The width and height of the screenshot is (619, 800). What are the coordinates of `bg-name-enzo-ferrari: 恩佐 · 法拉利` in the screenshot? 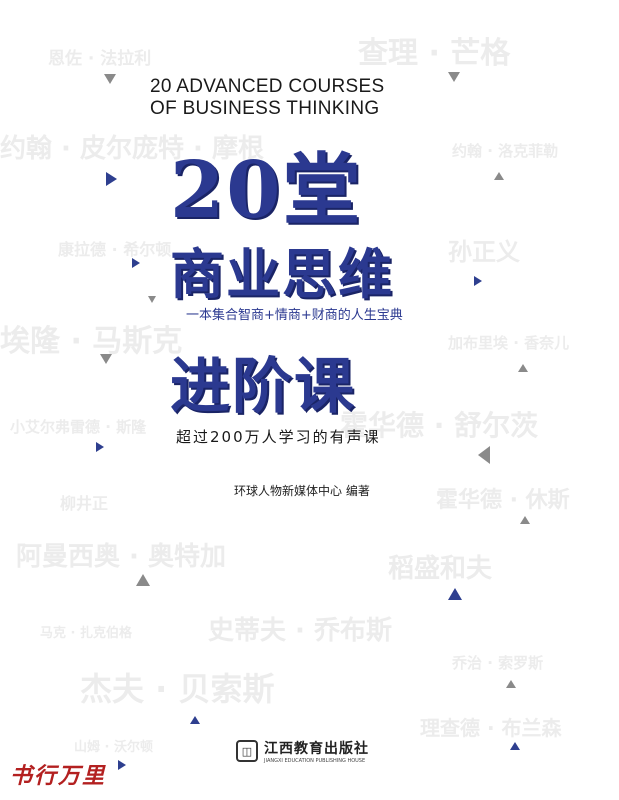 It's located at (100, 59).